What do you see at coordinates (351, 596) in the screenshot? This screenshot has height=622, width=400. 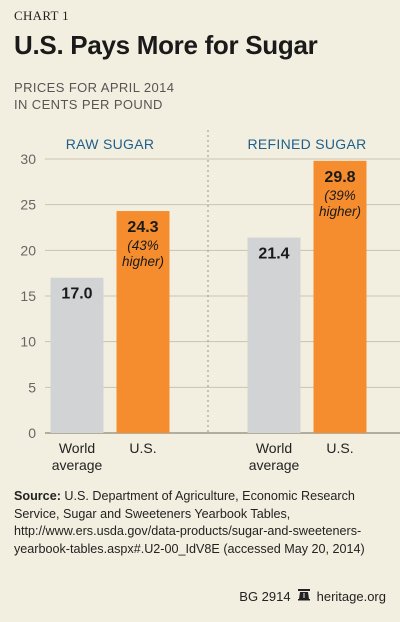 I see `footer-site: heritage.org` at bounding box center [351, 596].